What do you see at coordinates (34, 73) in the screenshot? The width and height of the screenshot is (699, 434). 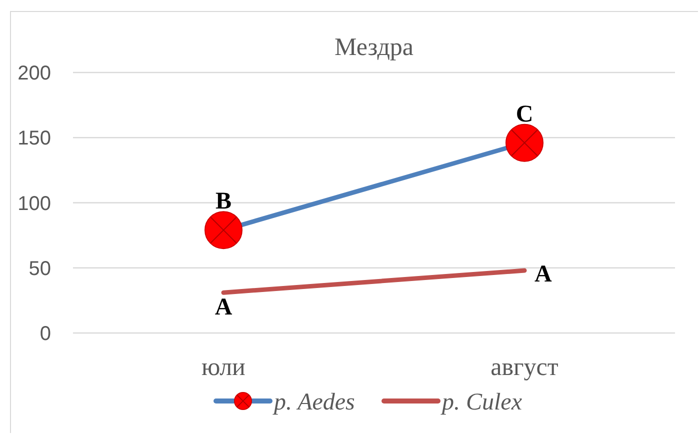 I see `y-tick-label: 200` at bounding box center [34, 73].